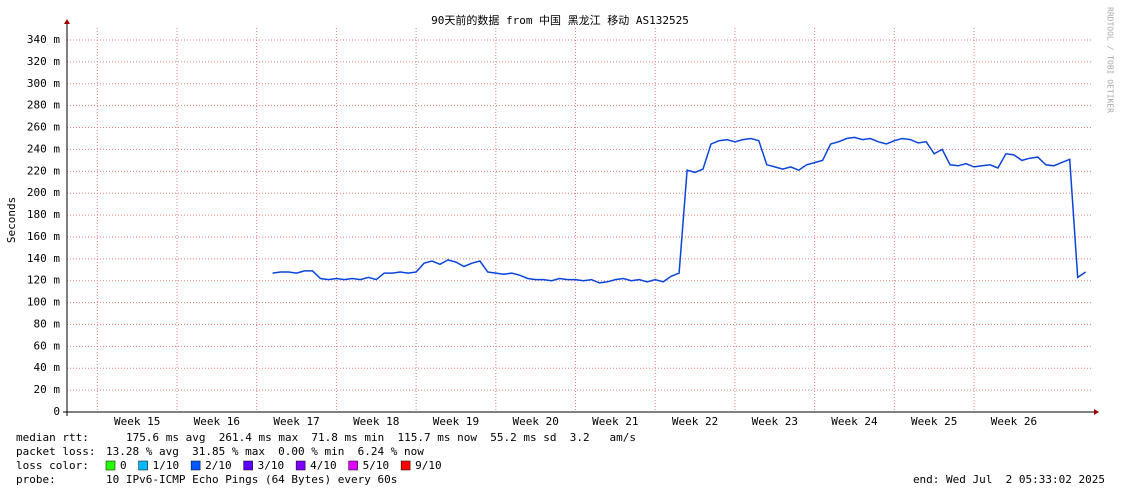 The height and width of the screenshot is (494, 1121). I want to click on footer-label: median rtt:, so click(52, 437).